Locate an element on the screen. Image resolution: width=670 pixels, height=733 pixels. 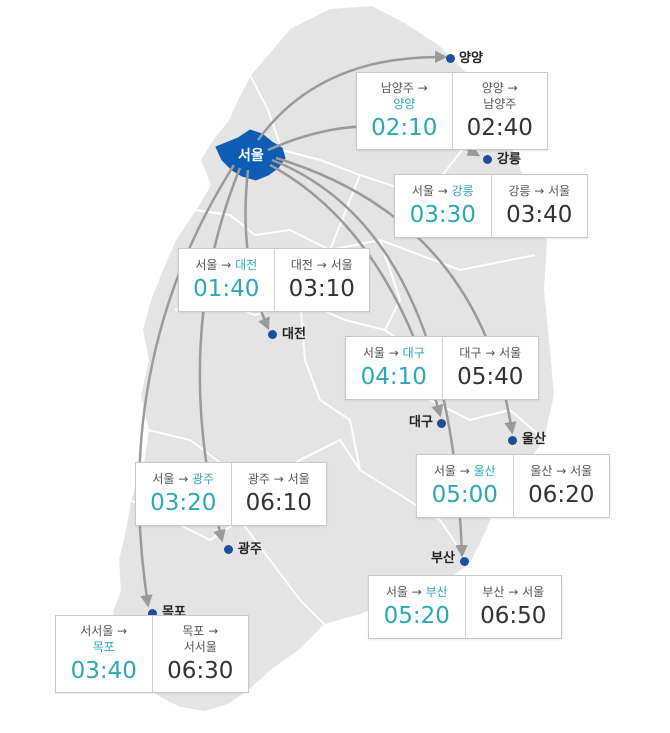
outbound-cell: 남양주 → 양양 02:10 is located at coordinates (404, 111).